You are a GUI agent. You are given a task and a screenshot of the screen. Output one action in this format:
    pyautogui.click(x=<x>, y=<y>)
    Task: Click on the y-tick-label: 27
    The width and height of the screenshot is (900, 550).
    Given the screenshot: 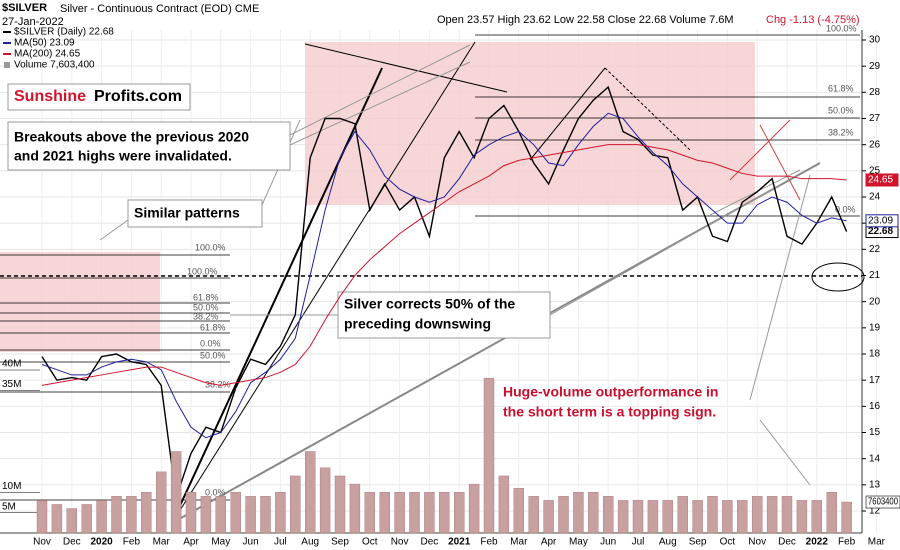 What is the action you would take?
    pyautogui.click(x=875, y=118)
    